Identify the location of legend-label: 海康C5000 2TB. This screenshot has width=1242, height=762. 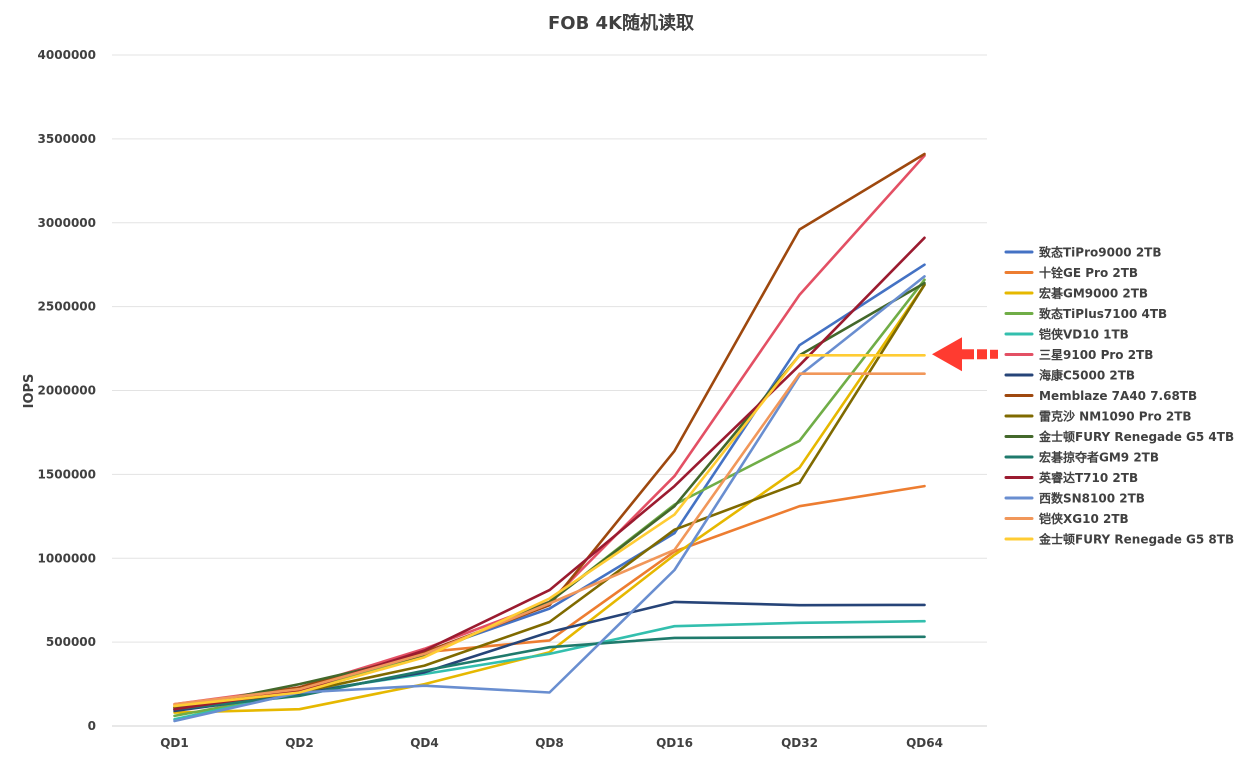
(1087, 375).